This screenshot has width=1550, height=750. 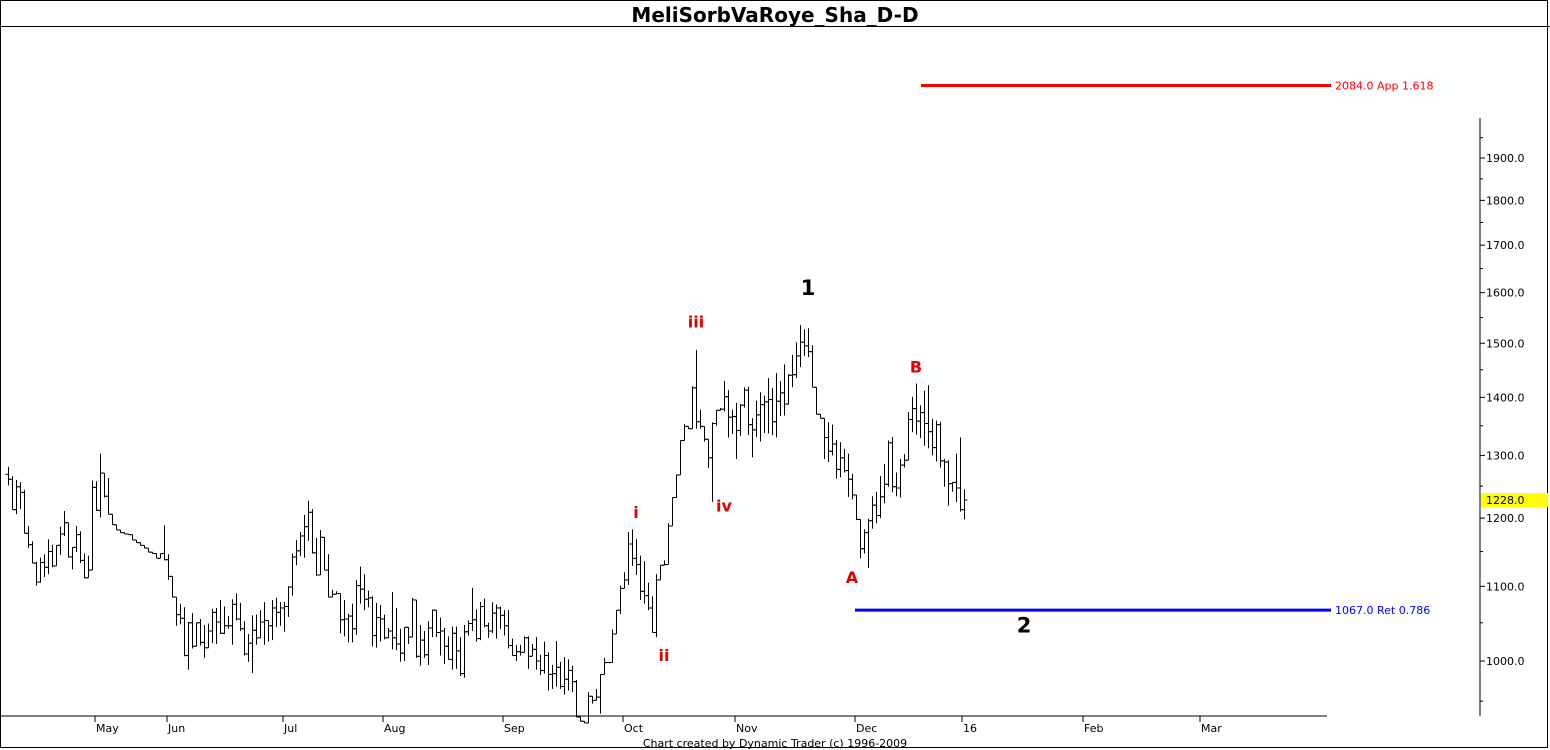 What do you see at coordinates (775, 26) in the screenshot?
I see `title-divider` at bounding box center [775, 26].